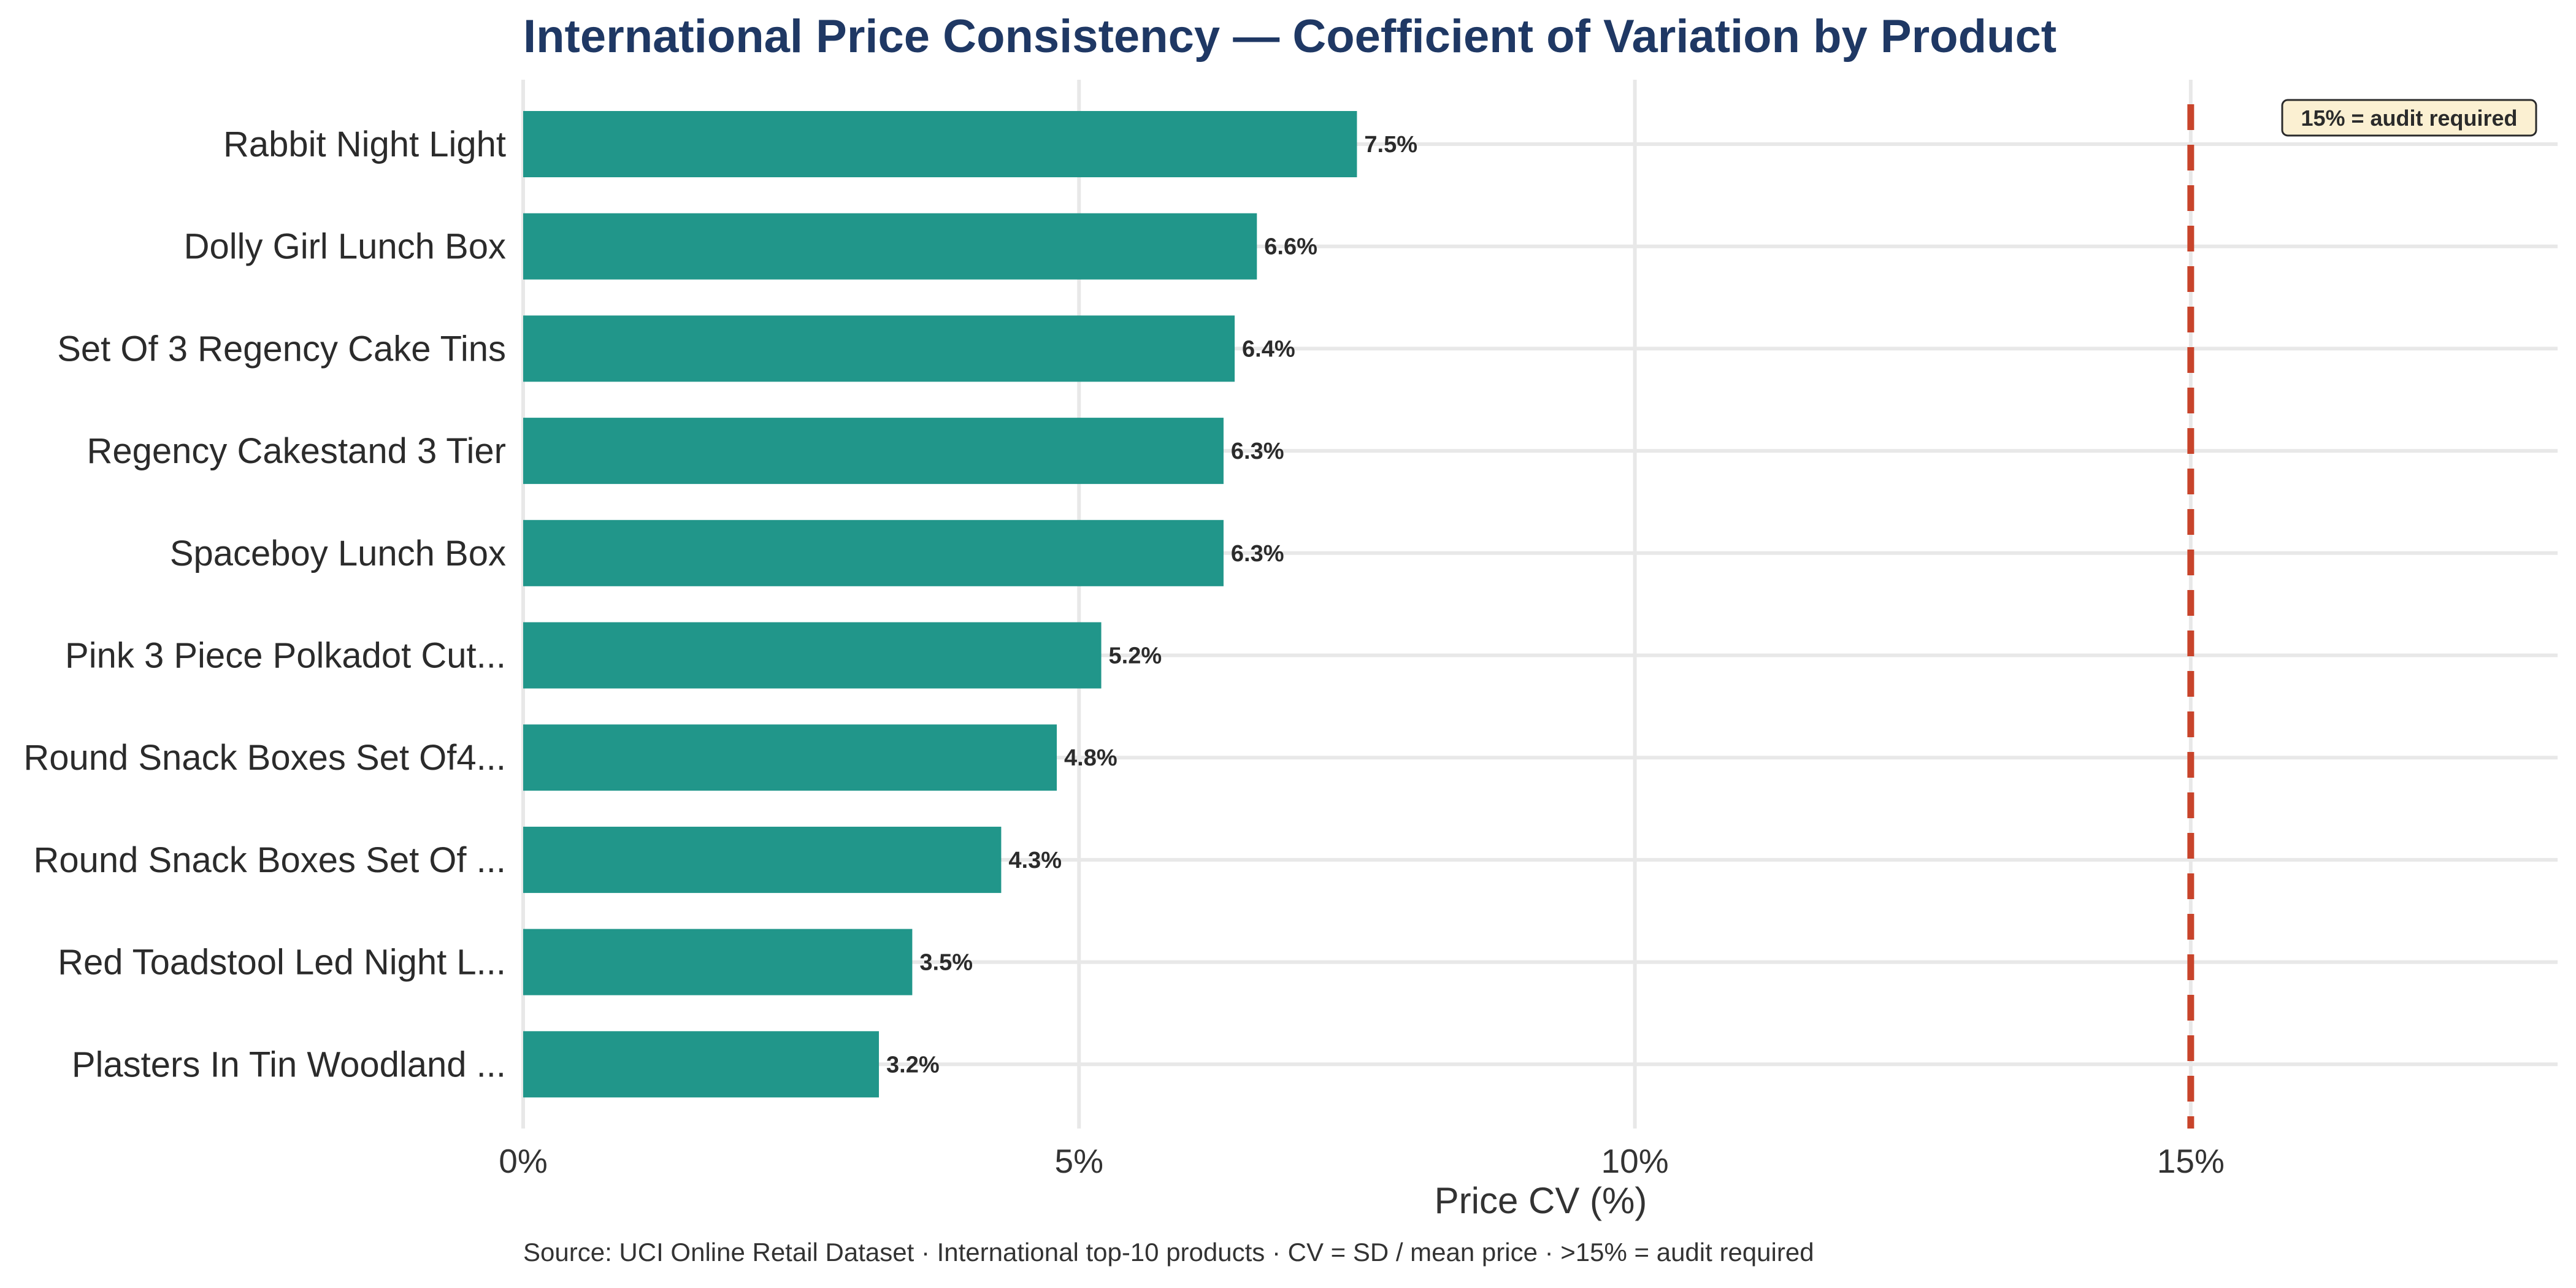  What do you see at coordinates (1268, 349) in the screenshot?
I see `value-label: 6.4%` at bounding box center [1268, 349].